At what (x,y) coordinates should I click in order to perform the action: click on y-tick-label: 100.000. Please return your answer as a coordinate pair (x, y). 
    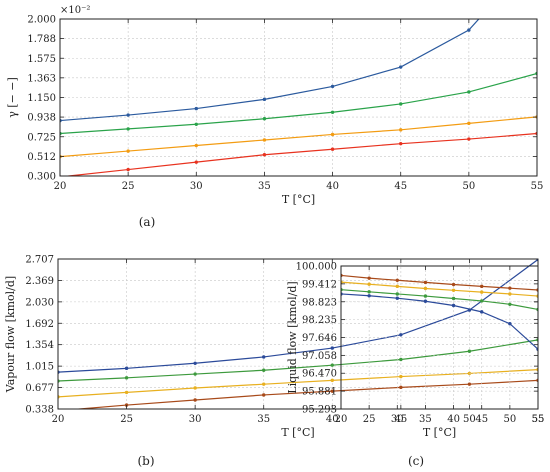
    Looking at the image, I should click on (316, 267).